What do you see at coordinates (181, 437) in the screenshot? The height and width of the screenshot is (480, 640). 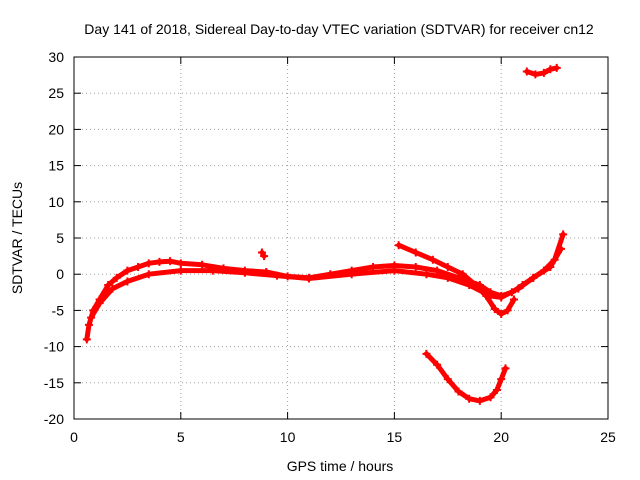 I see `x-tick-label: 5` at bounding box center [181, 437].